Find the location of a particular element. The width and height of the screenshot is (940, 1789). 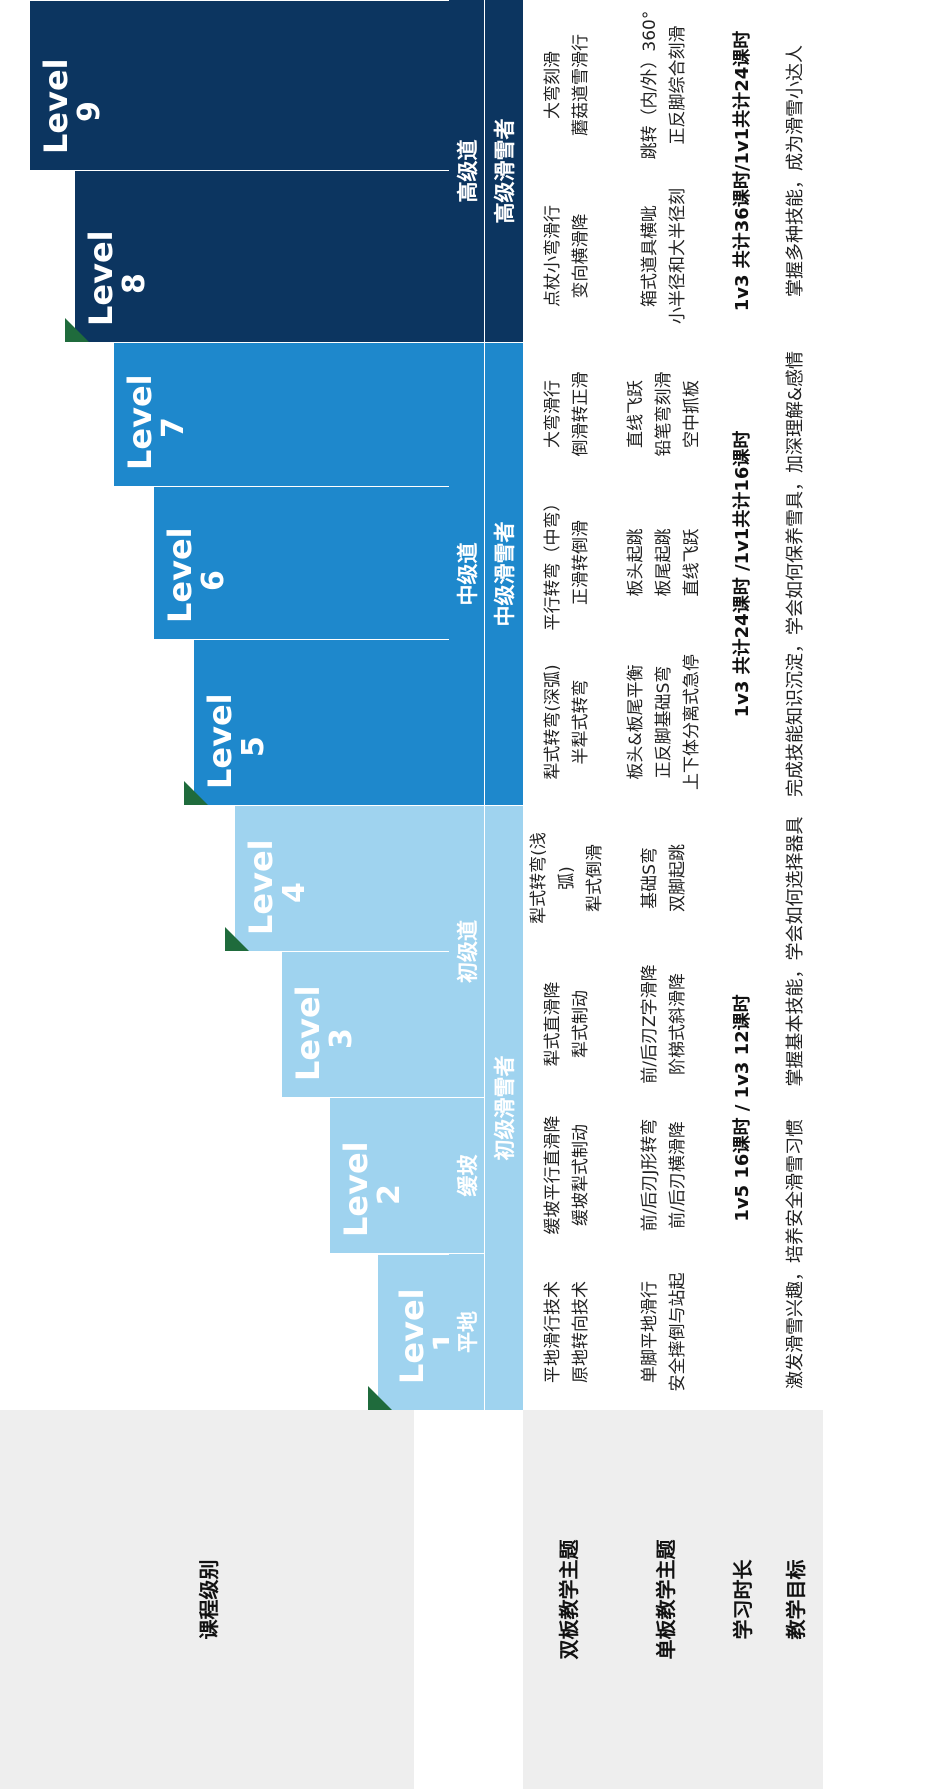

double-board-cell-4: 犁式转弯(浅 弧) 犁式倒滑 is located at coordinates (567, 878).